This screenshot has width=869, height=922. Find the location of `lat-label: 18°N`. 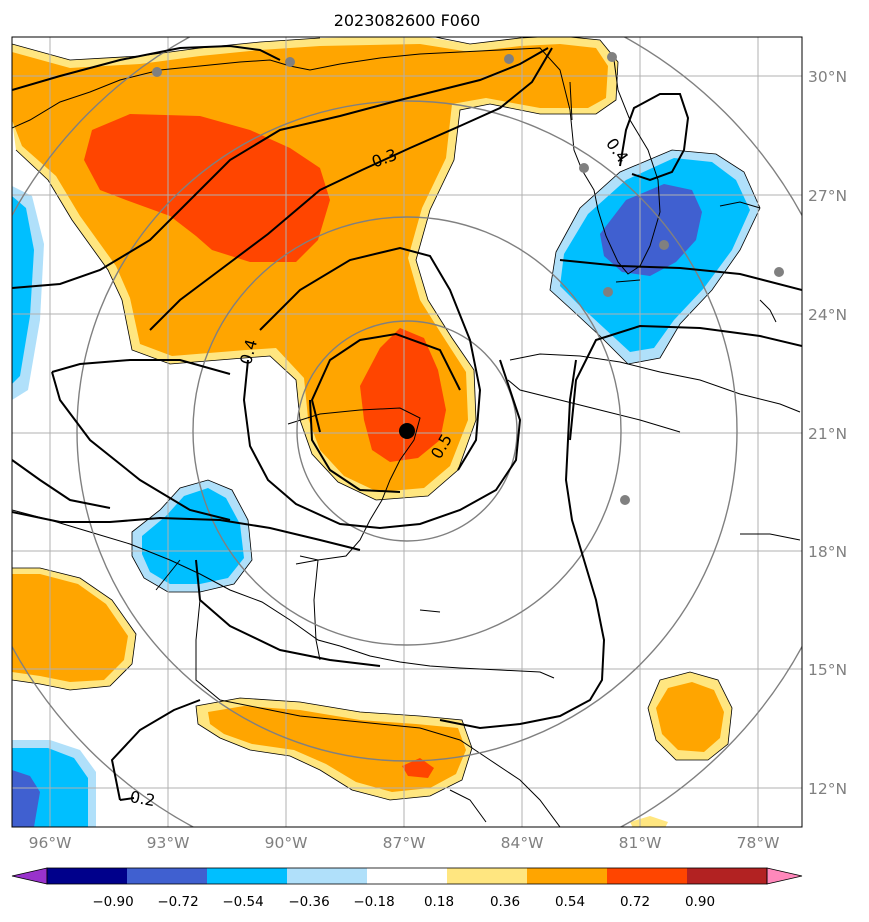

lat-label: 18°N is located at coordinates (827, 552).